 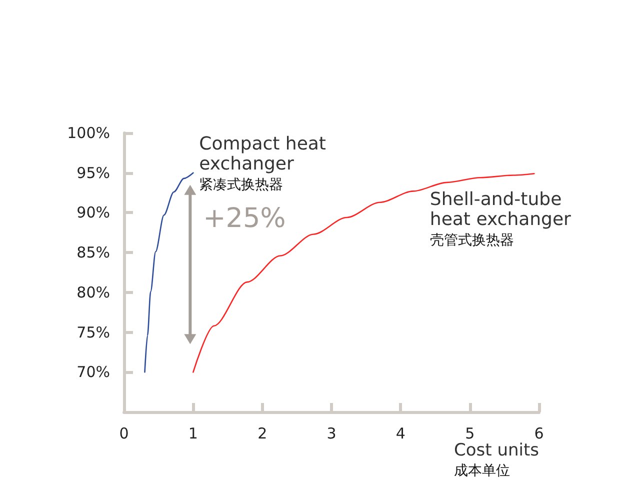 I want to click on series-label: Compact heat exchanger 紧凑式换热器, so click(x=262, y=163).